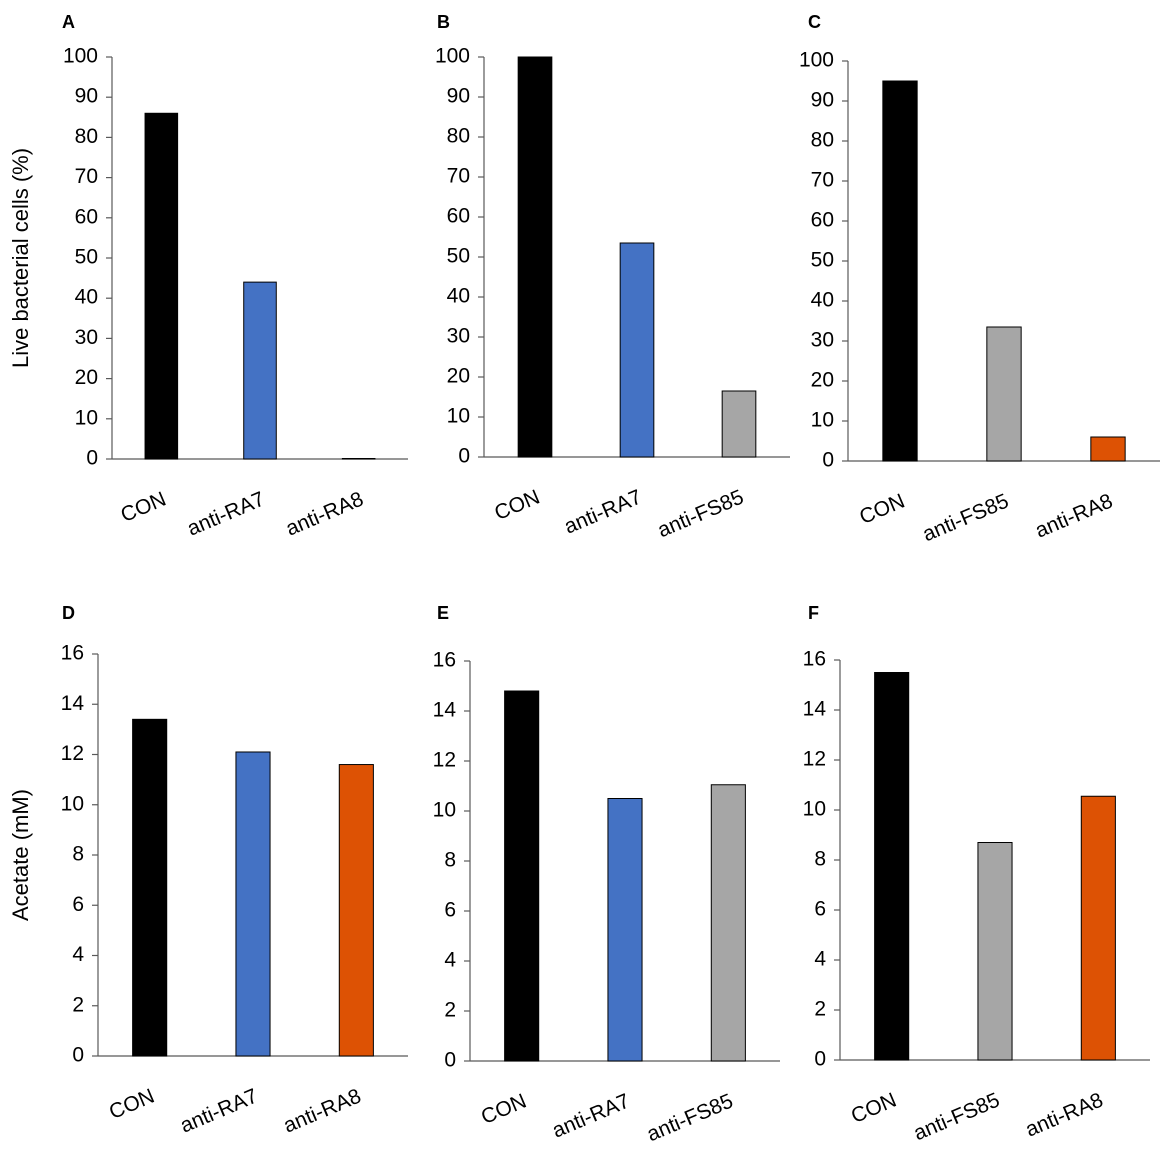 This screenshot has height=1153, width=1170. I want to click on bar-e-anti-ra7, so click(625, 930).